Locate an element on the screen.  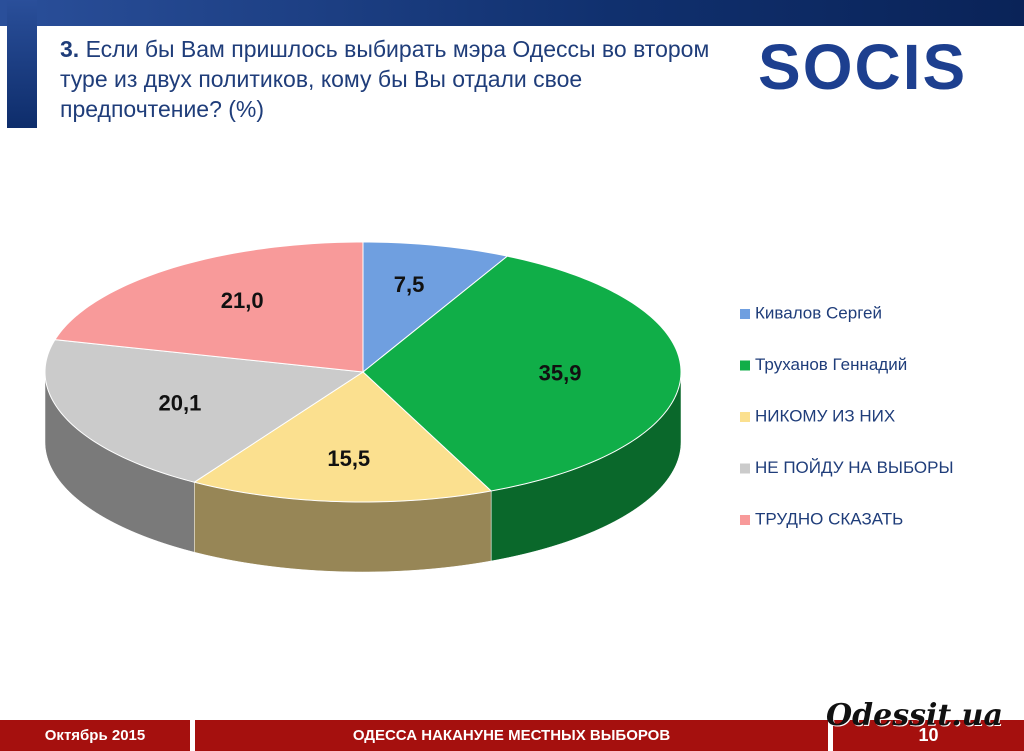
top-bar is located at coordinates (512, 13).